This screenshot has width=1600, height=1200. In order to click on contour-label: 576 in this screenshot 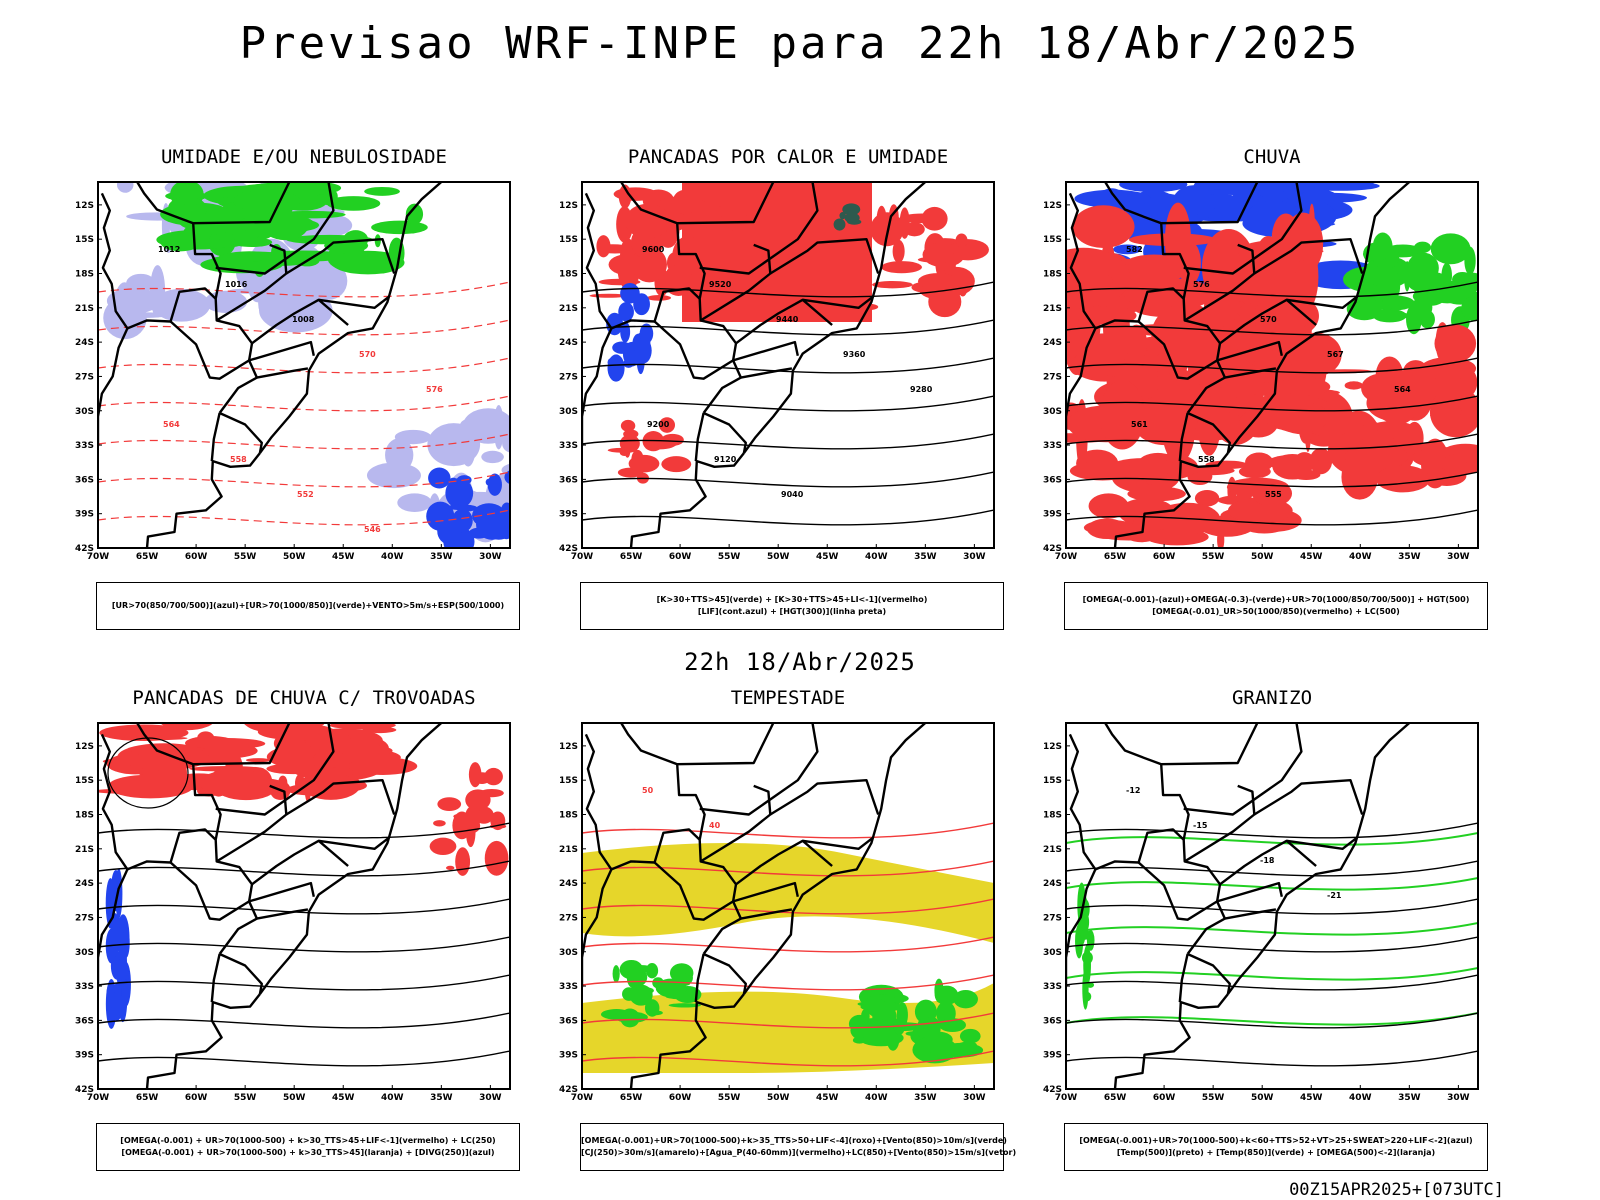, I will do `click(434, 389)`.